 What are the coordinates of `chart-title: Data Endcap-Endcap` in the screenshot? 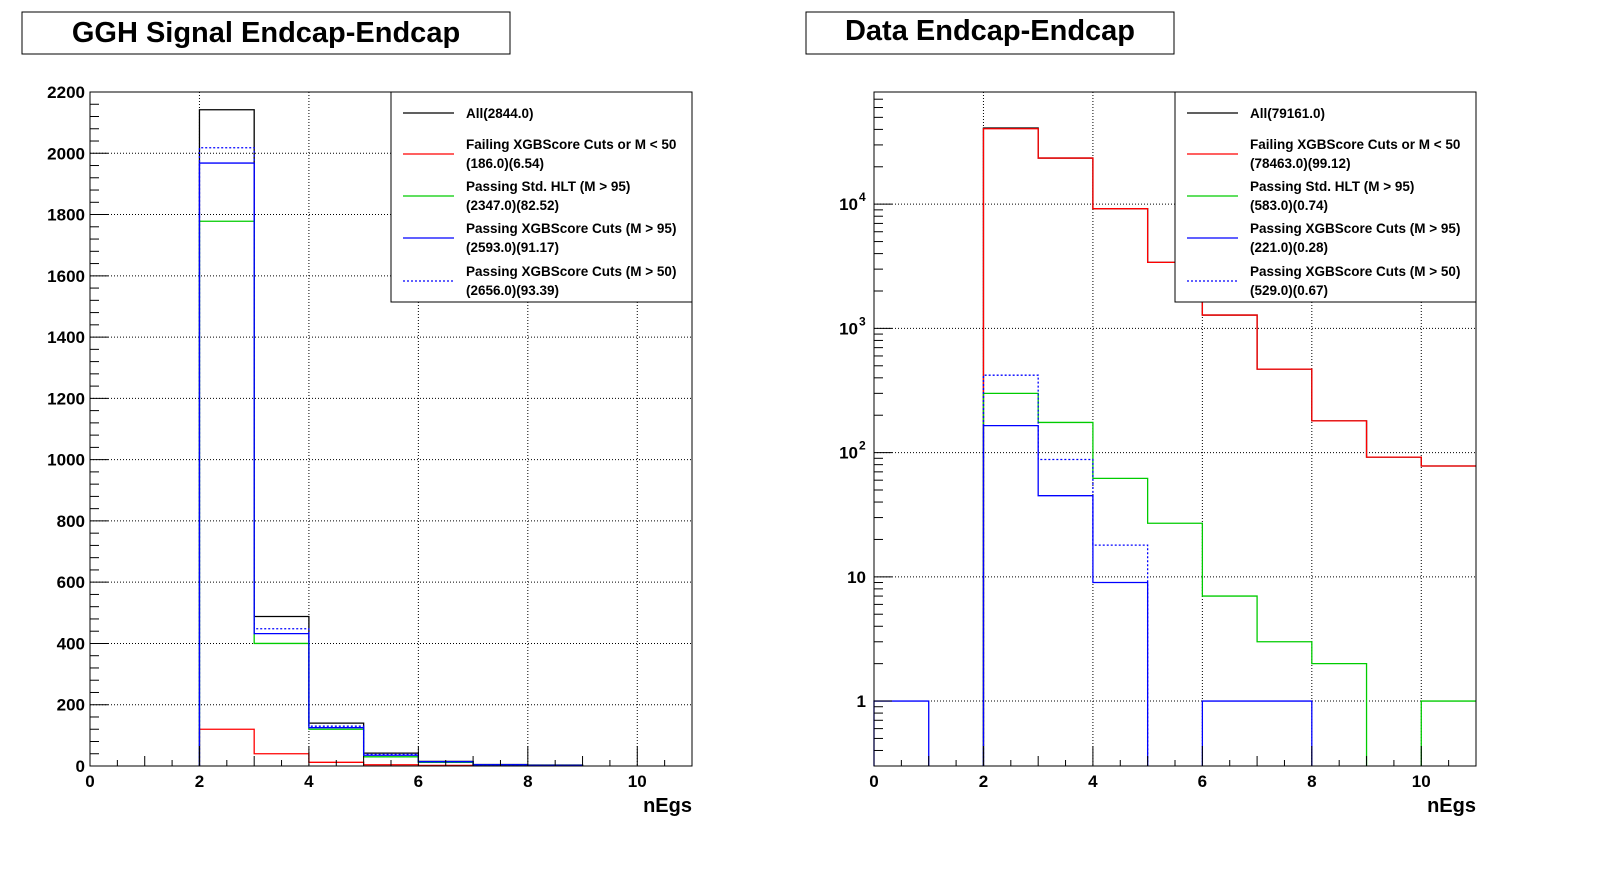 It's located at (990, 31).